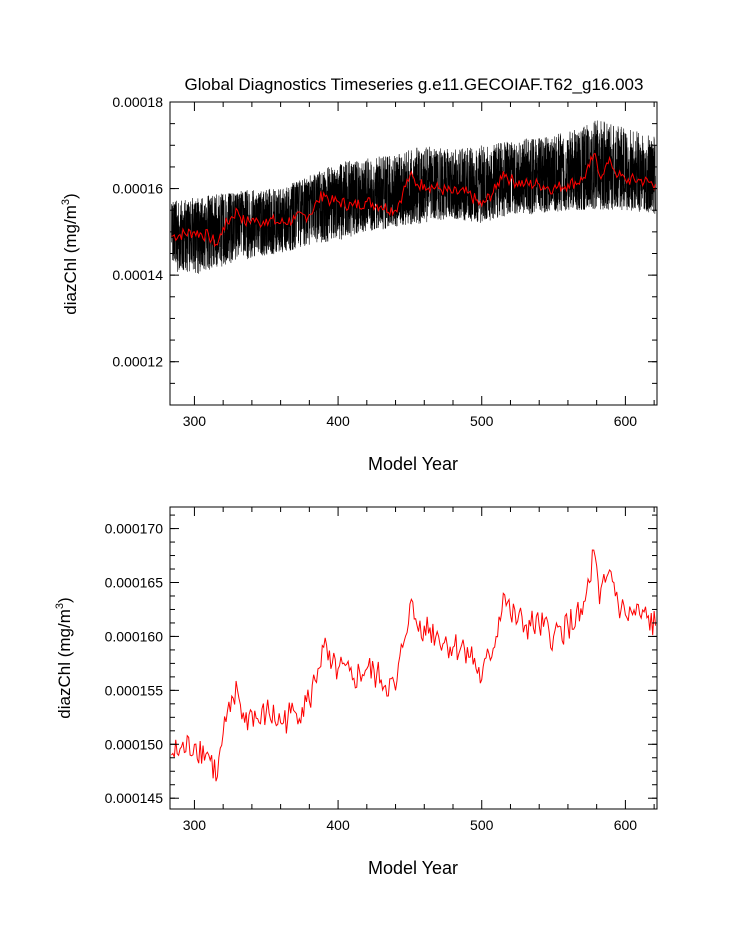 The height and width of the screenshot is (945, 733). I want to click on y-tick-label: 0.00016, so click(137, 189).